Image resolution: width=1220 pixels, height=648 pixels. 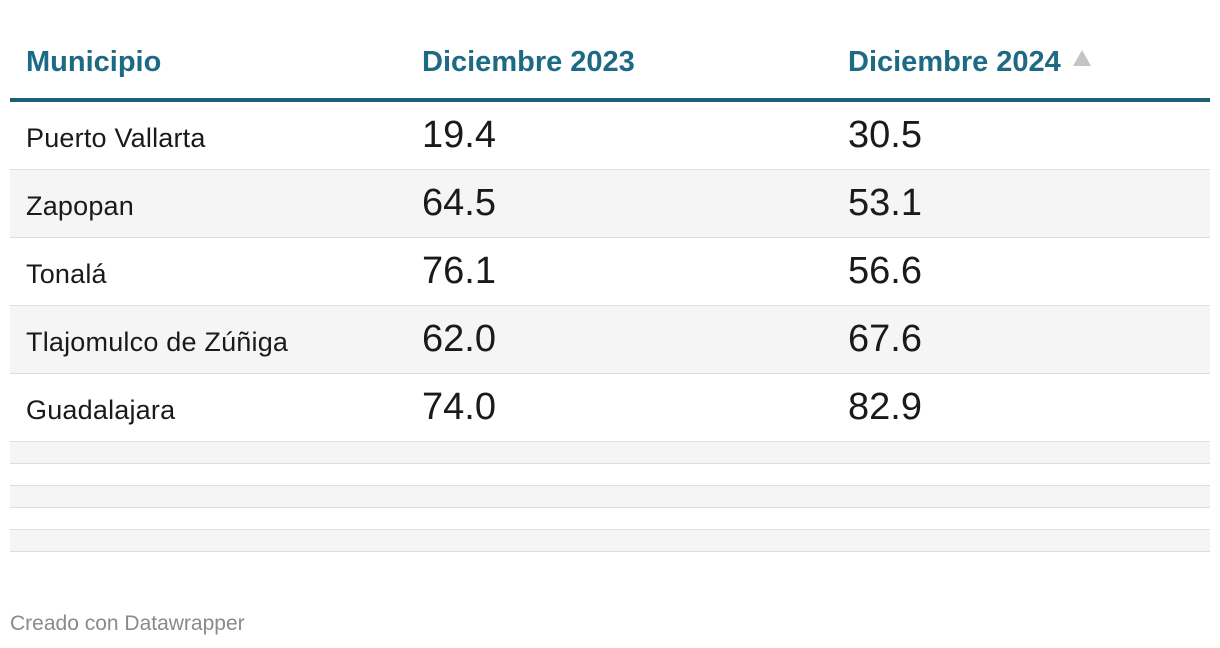 What do you see at coordinates (610, 408) in the screenshot?
I see `table-row: Guadalajara 74.0 82.9` at bounding box center [610, 408].